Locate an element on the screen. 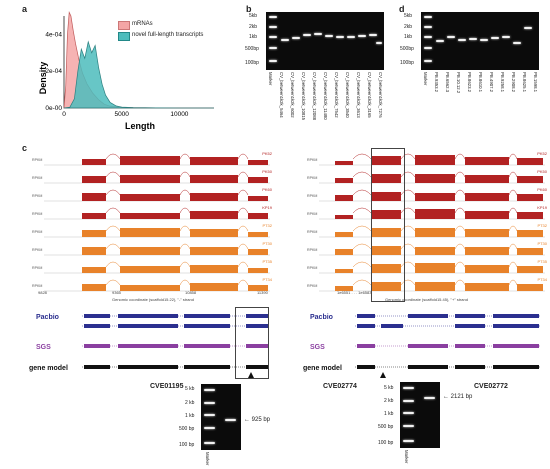  highlight-box-right is located at coordinates (388, 225).